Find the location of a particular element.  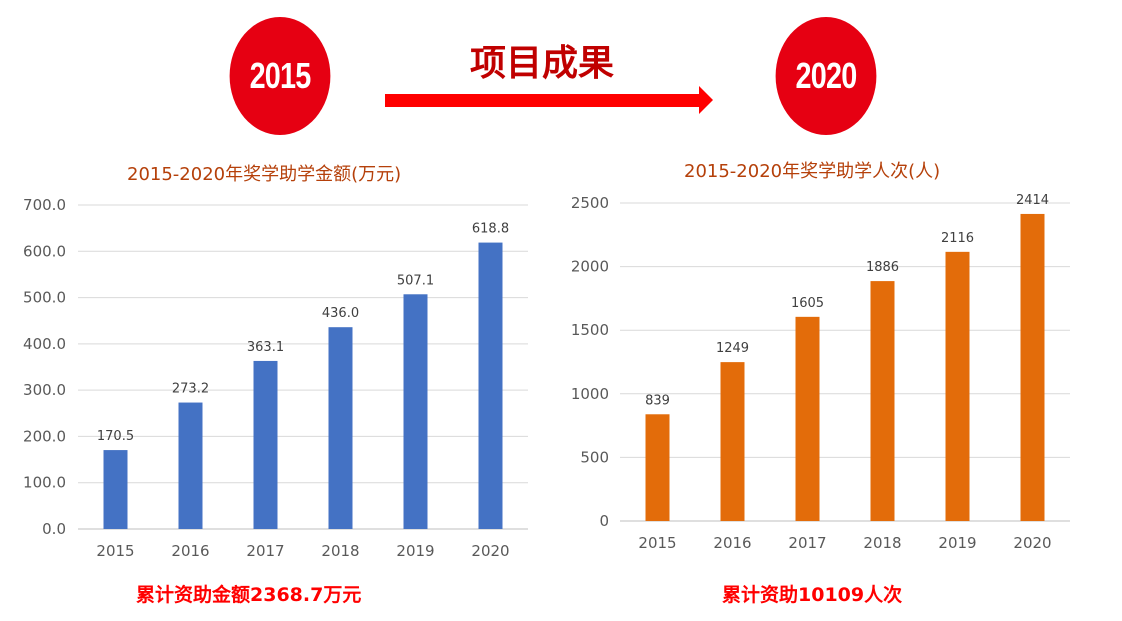

data-label: 507.1 is located at coordinates (415, 280).